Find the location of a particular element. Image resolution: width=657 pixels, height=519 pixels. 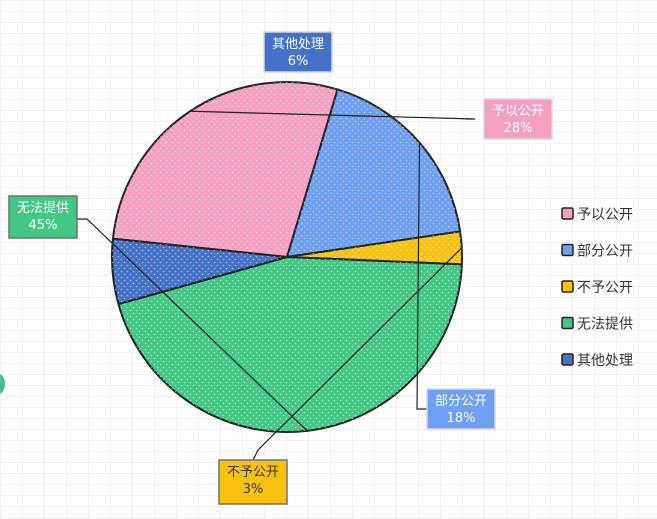

legend-label-2: 不予公开 is located at coordinates (605, 288).